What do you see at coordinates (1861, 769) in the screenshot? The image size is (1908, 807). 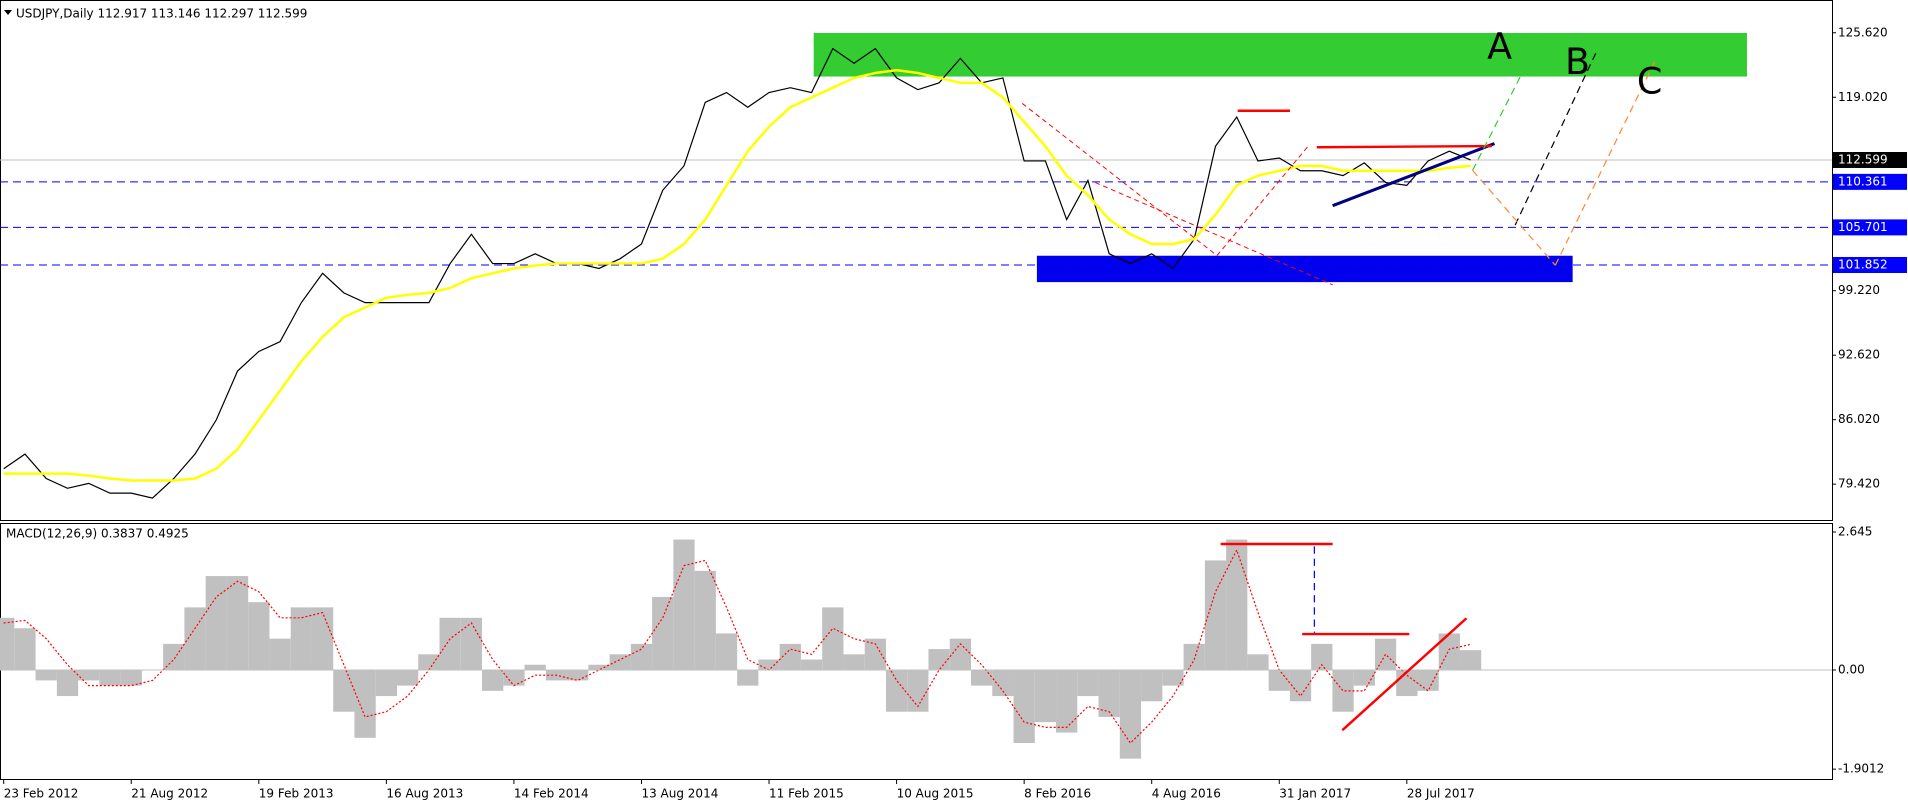 I see `y-tick-label: -1.9012` at bounding box center [1861, 769].